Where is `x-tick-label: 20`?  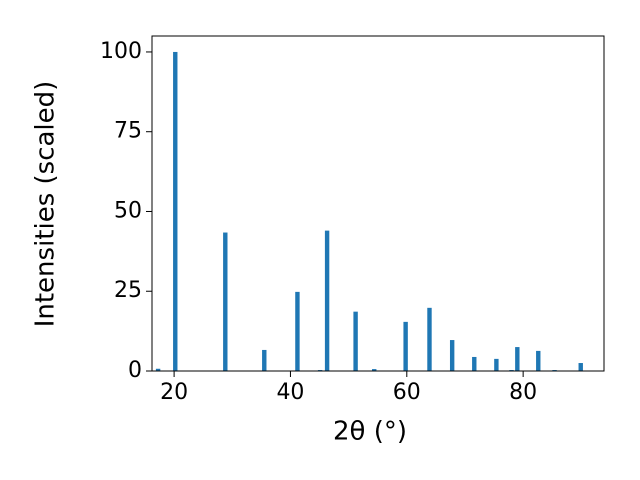
x-tick-label: 20 is located at coordinates (174, 392).